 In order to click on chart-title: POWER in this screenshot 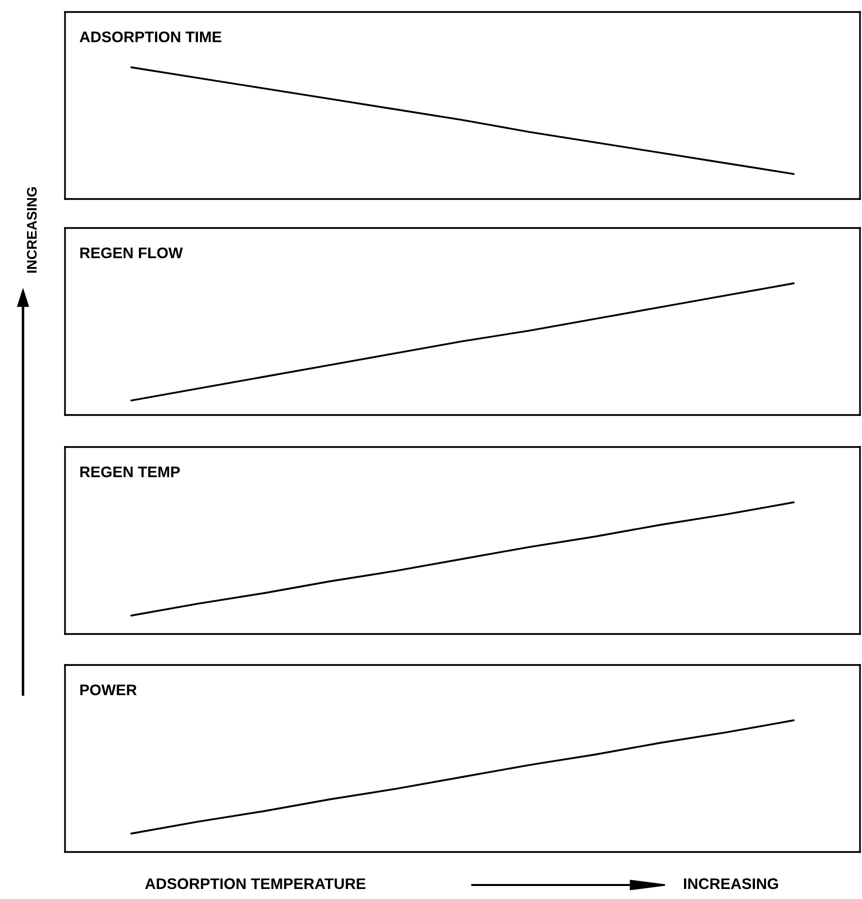, I will do `click(108, 690)`.